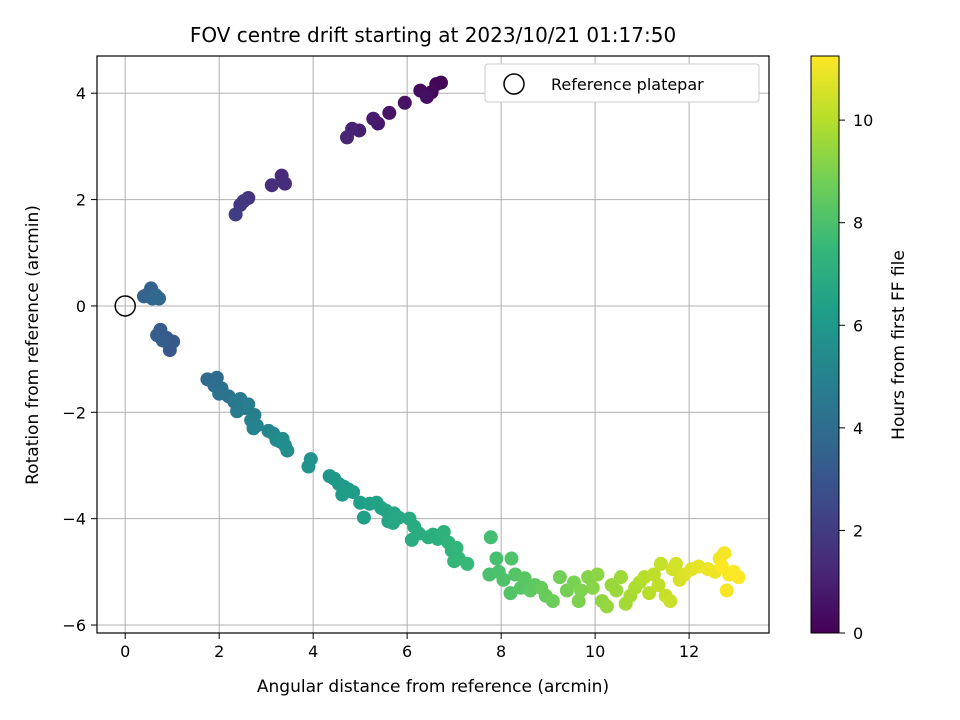 Image resolution: width=960 pixels, height=720 pixels. What do you see at coordinates (33, 345) in the screenshot?
I see `y-axis-label: Rotation from reference (arcmin)` at bounding box center [33, 345].